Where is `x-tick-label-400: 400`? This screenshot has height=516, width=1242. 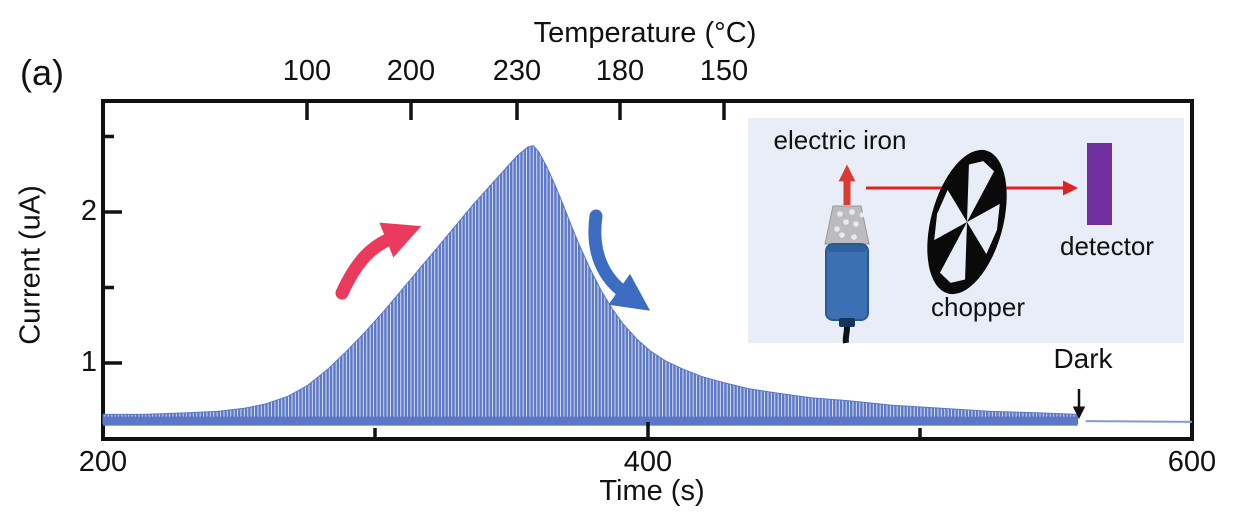 x-tick-label-400: 400 is located at coordinates (648, 462).